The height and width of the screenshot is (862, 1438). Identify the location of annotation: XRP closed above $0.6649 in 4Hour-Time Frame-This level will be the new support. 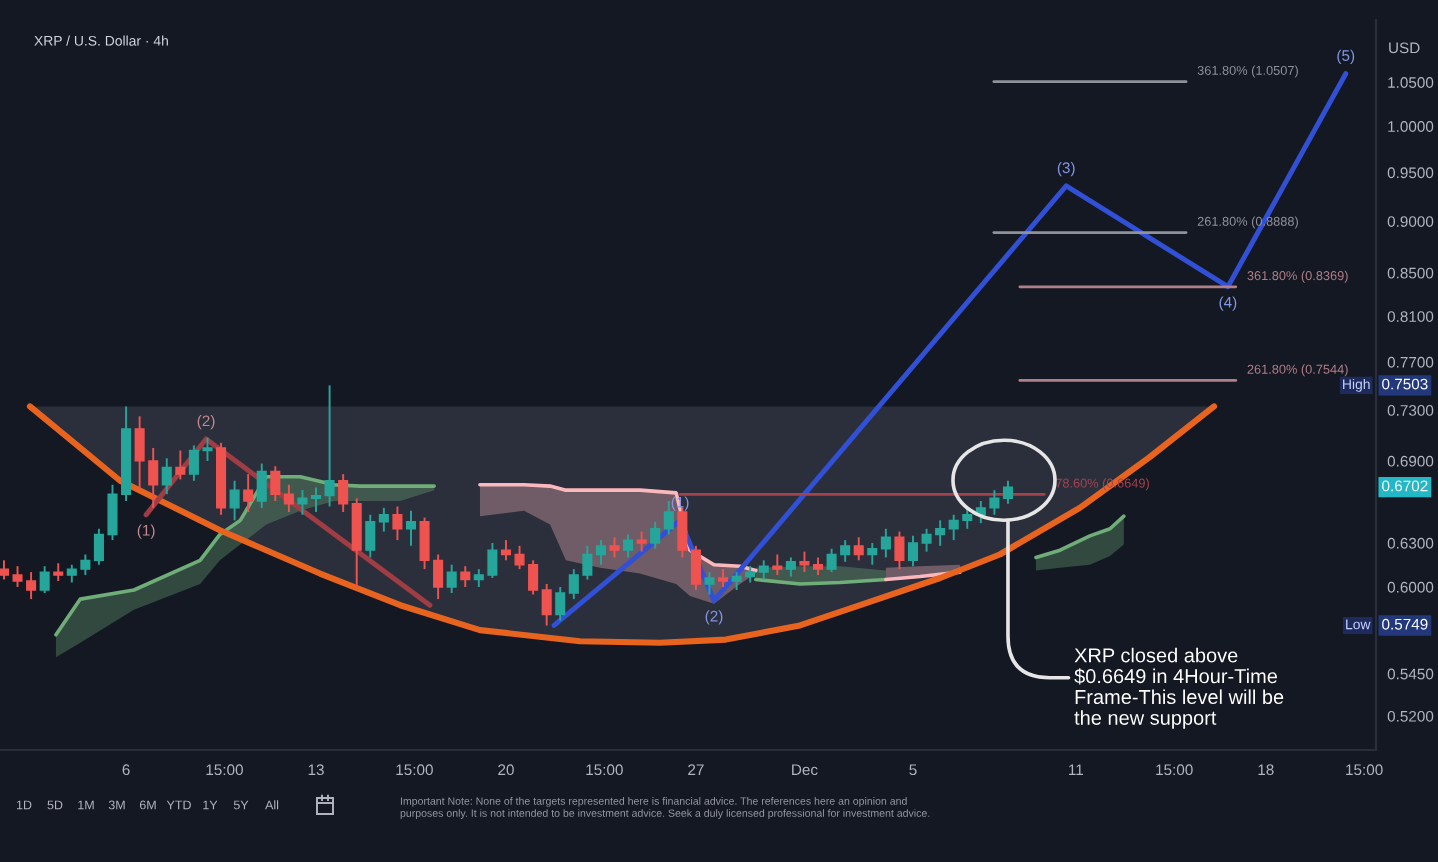
(1179, 688).